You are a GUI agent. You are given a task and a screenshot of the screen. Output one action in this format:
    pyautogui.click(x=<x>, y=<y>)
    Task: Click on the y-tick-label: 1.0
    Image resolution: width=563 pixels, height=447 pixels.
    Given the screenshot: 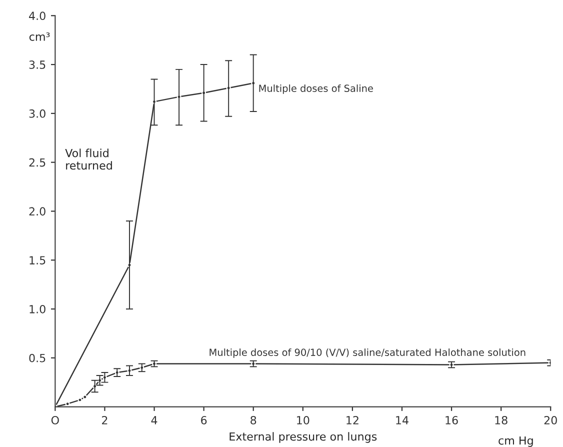 What is the action you would take?
    pyautogui.click(x=38, y=309)
    